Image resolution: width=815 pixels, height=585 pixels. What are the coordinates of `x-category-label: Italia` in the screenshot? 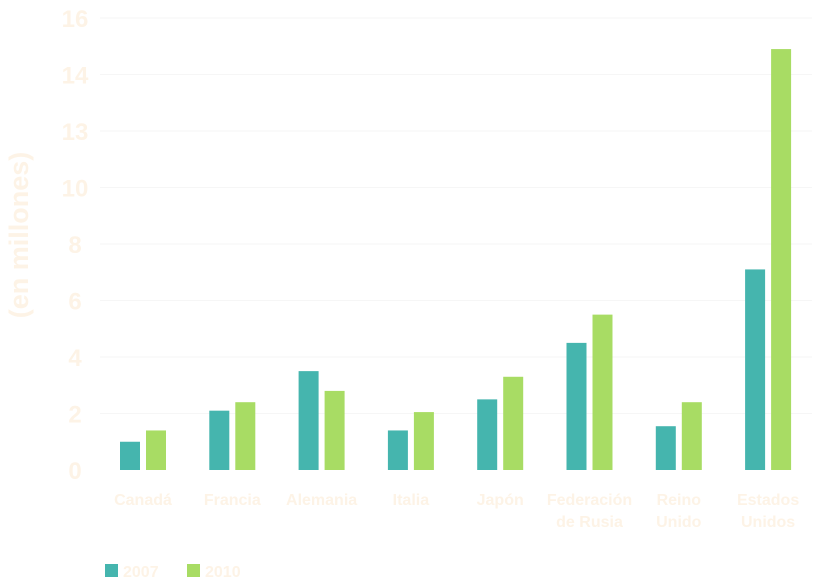 It's located at (411, 500).